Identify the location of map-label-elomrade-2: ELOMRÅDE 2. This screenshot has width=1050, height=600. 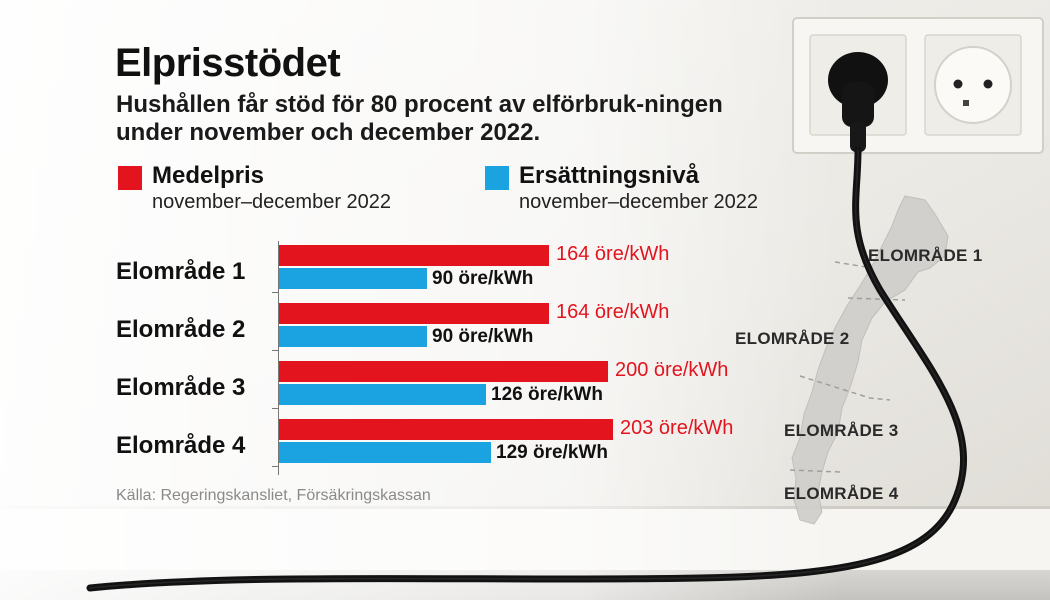
(792, 338).